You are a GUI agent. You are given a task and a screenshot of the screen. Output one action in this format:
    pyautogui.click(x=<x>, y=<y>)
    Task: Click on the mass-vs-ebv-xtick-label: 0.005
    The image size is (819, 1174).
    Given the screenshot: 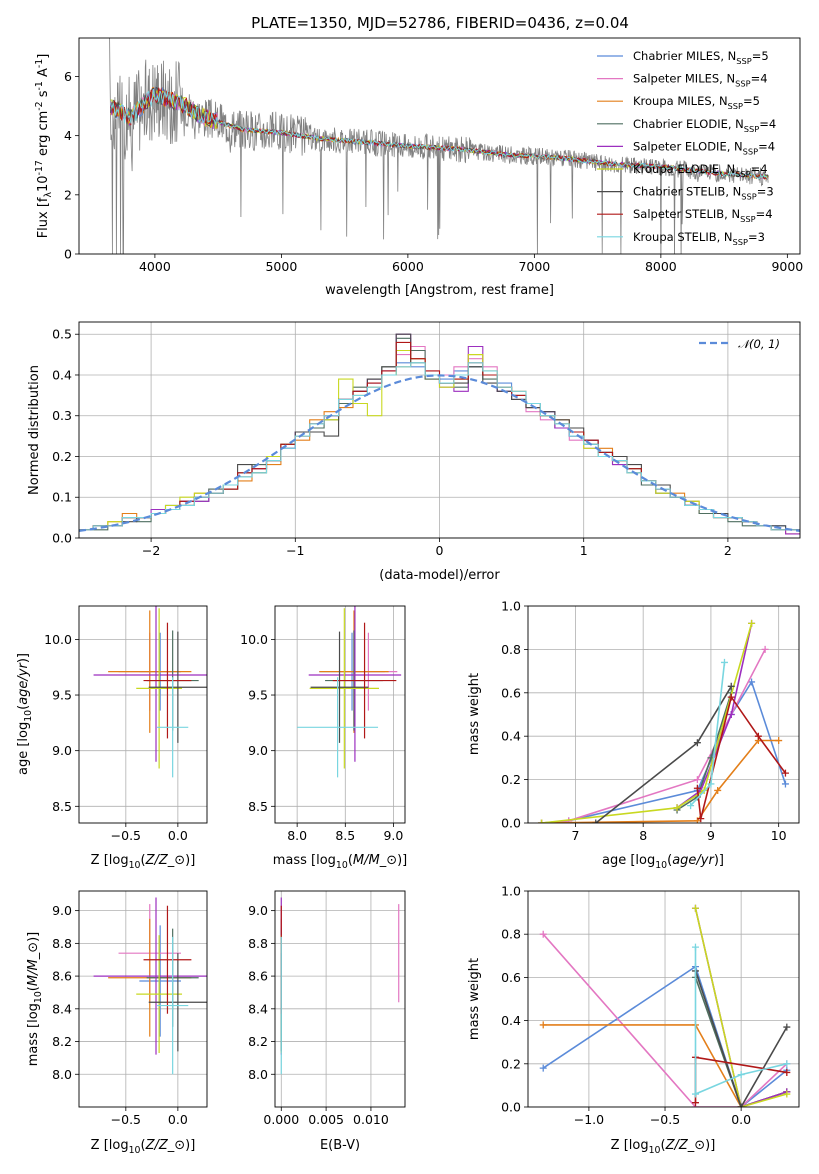 What is the action you would take?
    pyautogui.click(x=326, y=1119)
    